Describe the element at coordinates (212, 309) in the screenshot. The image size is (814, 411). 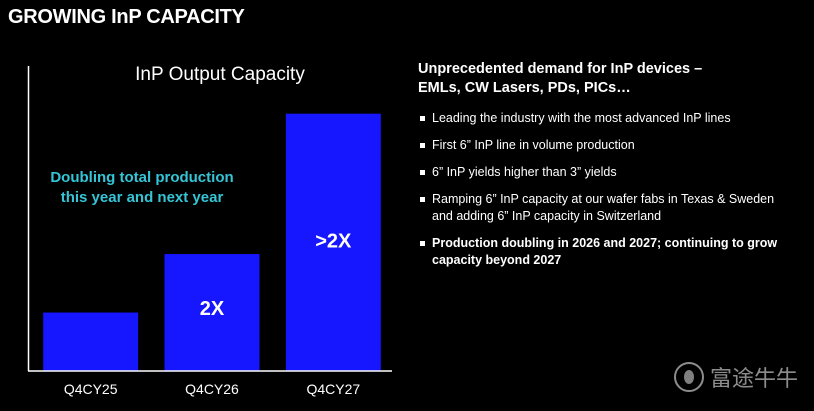
I see `bar-data-label: 2X` at that location.